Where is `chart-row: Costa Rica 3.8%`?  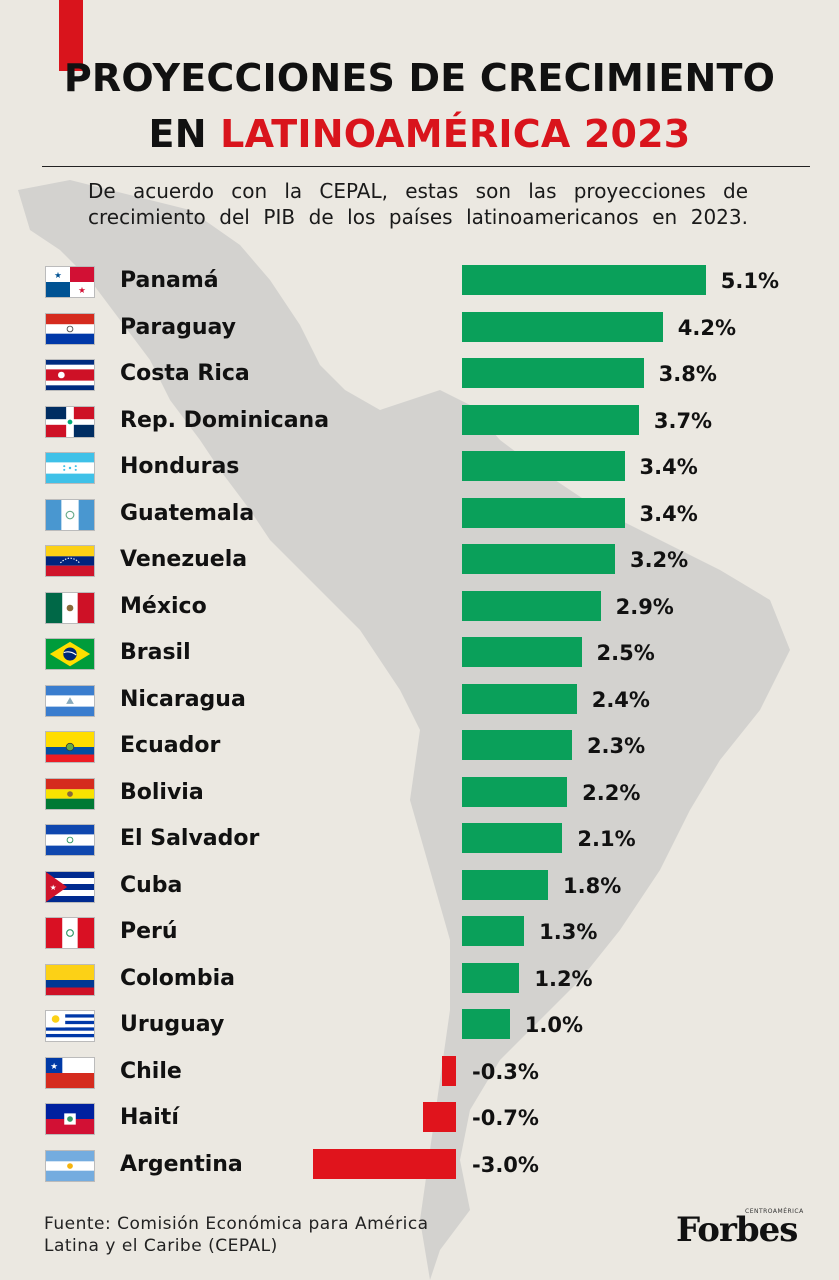
chart-row: Costa Rica 3.8% is located at coordinates (419, 374).